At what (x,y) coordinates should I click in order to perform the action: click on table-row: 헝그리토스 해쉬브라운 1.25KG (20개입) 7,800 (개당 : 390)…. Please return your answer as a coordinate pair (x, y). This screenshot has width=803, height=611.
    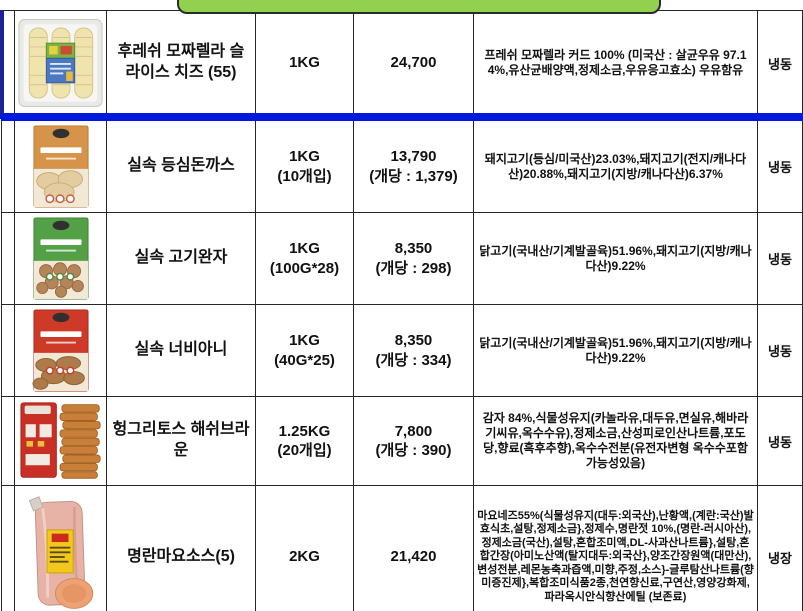
    Looking at the image, I should click on (402, 441).